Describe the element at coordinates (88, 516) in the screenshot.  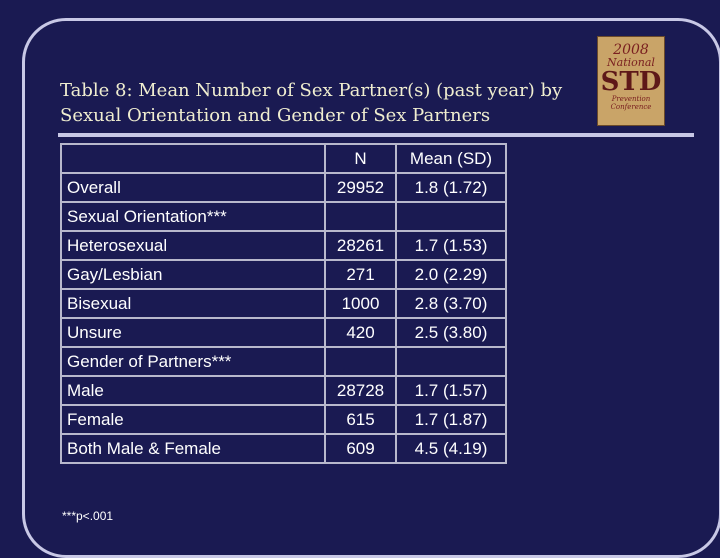
I see `footnote: ***p<.001` at that location.